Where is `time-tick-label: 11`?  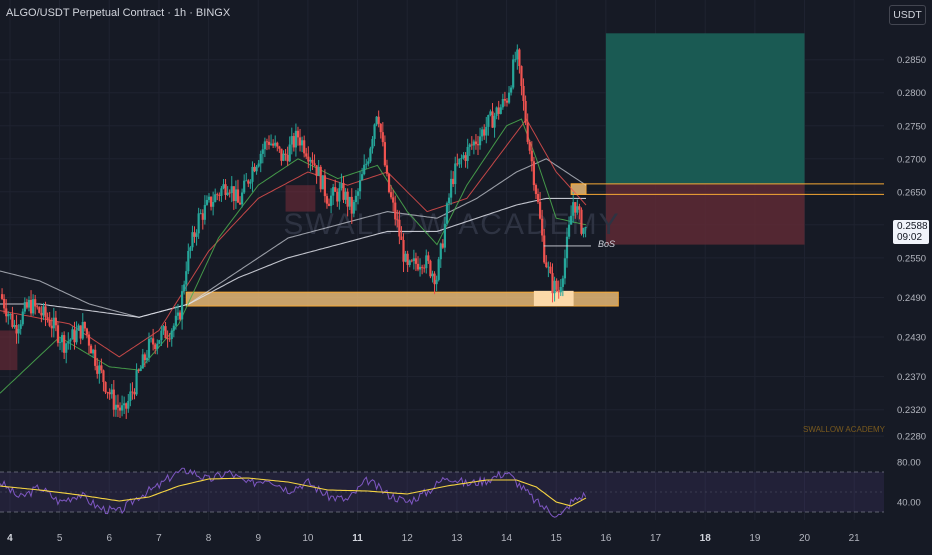 time-tick-label: 11 is located at coordinates (357, 538).